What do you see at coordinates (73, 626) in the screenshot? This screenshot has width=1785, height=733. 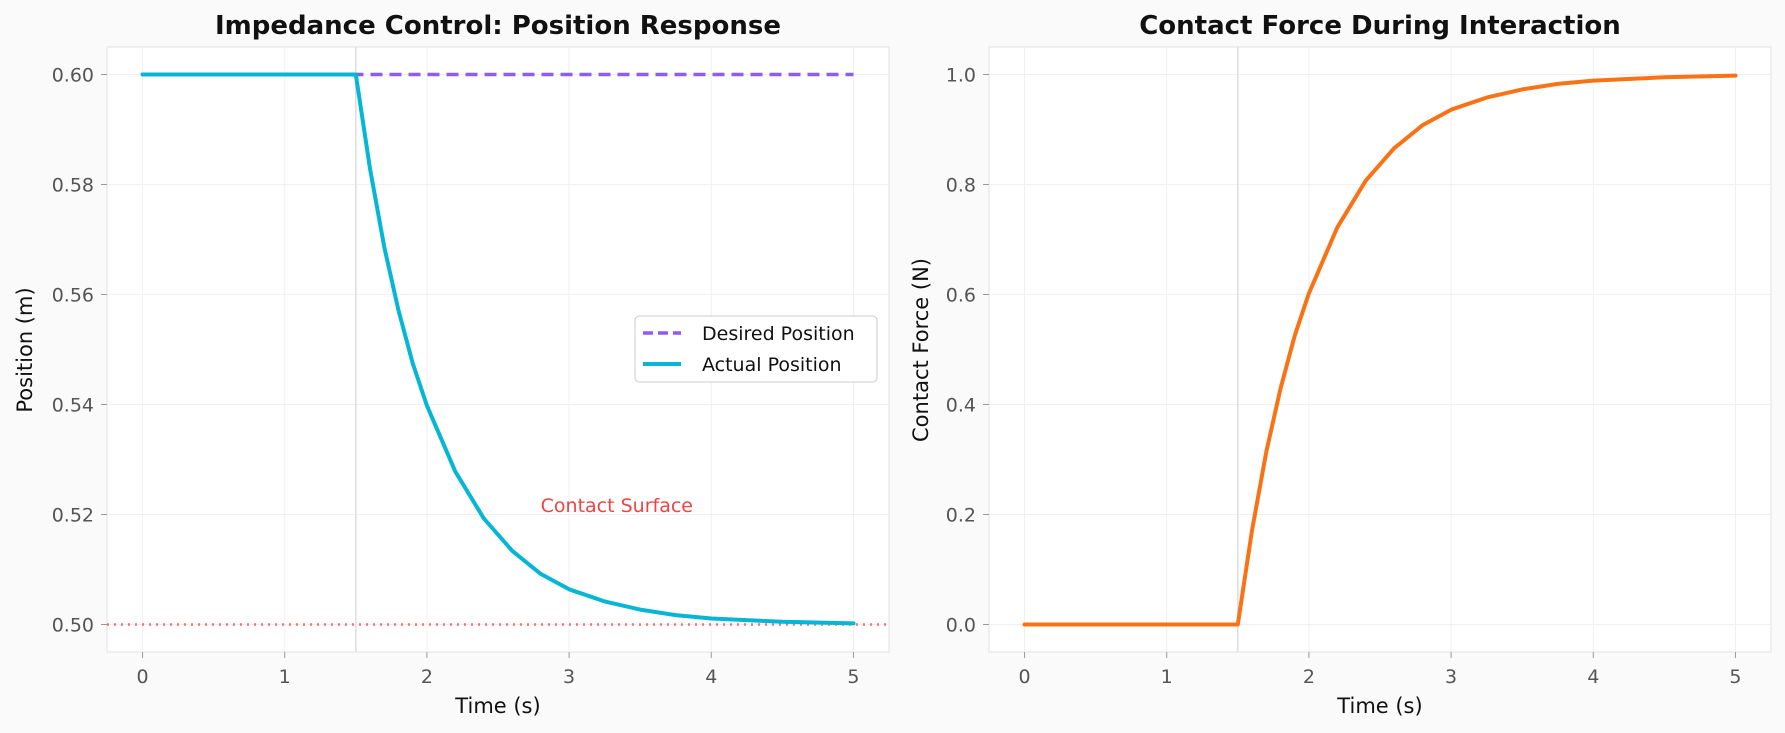 I see `y-tick-label: 0.50` at bounding box center [73, 626].